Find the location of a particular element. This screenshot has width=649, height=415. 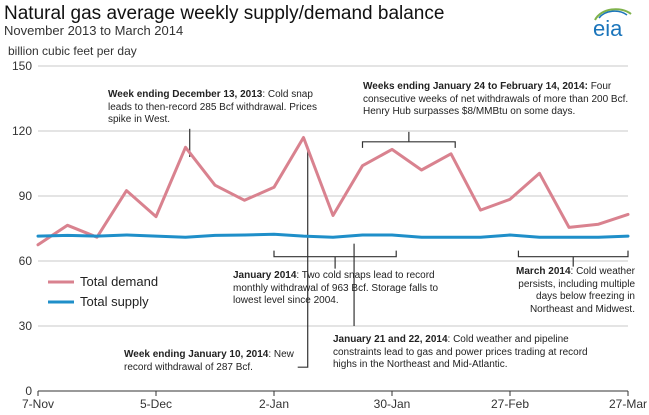

annotation-jan-10-bold: Week ending January 10, 2014 is located at coordinates (196, 354).